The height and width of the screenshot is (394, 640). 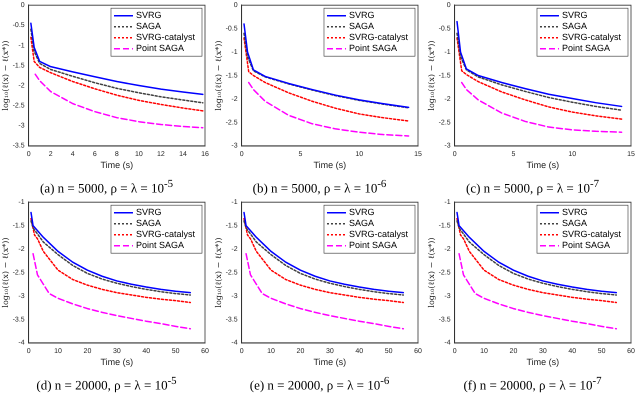 I want to click on text: (b) n = 5000, ρ = λ = 10$^{-6}$, so click(x=320, y=187).